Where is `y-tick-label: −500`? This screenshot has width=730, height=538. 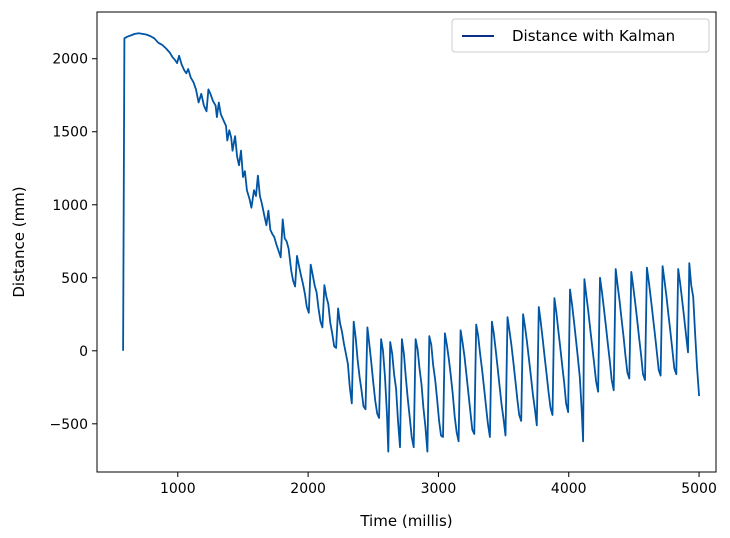 y-tick-label: −500 is located at coordinates (69, 425).